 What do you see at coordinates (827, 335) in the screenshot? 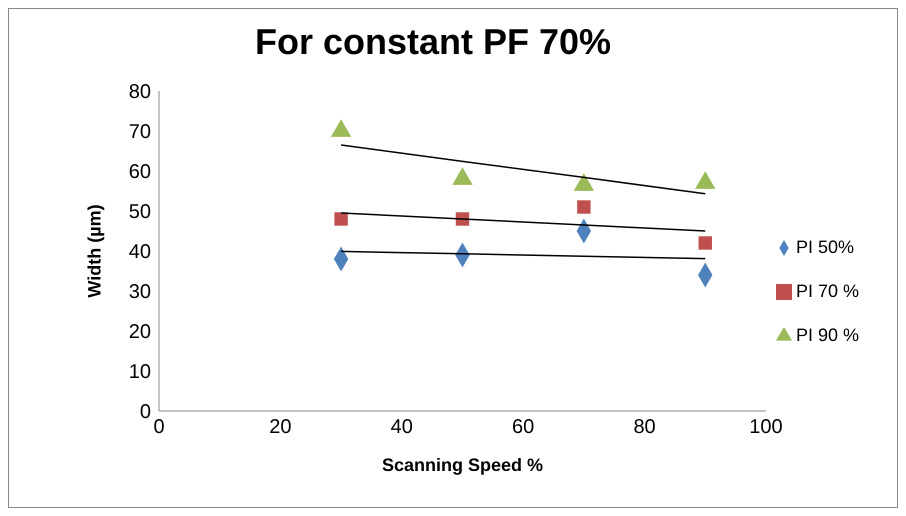
I see `legend-label: PI 90 %` at bounding box center [827, 335].